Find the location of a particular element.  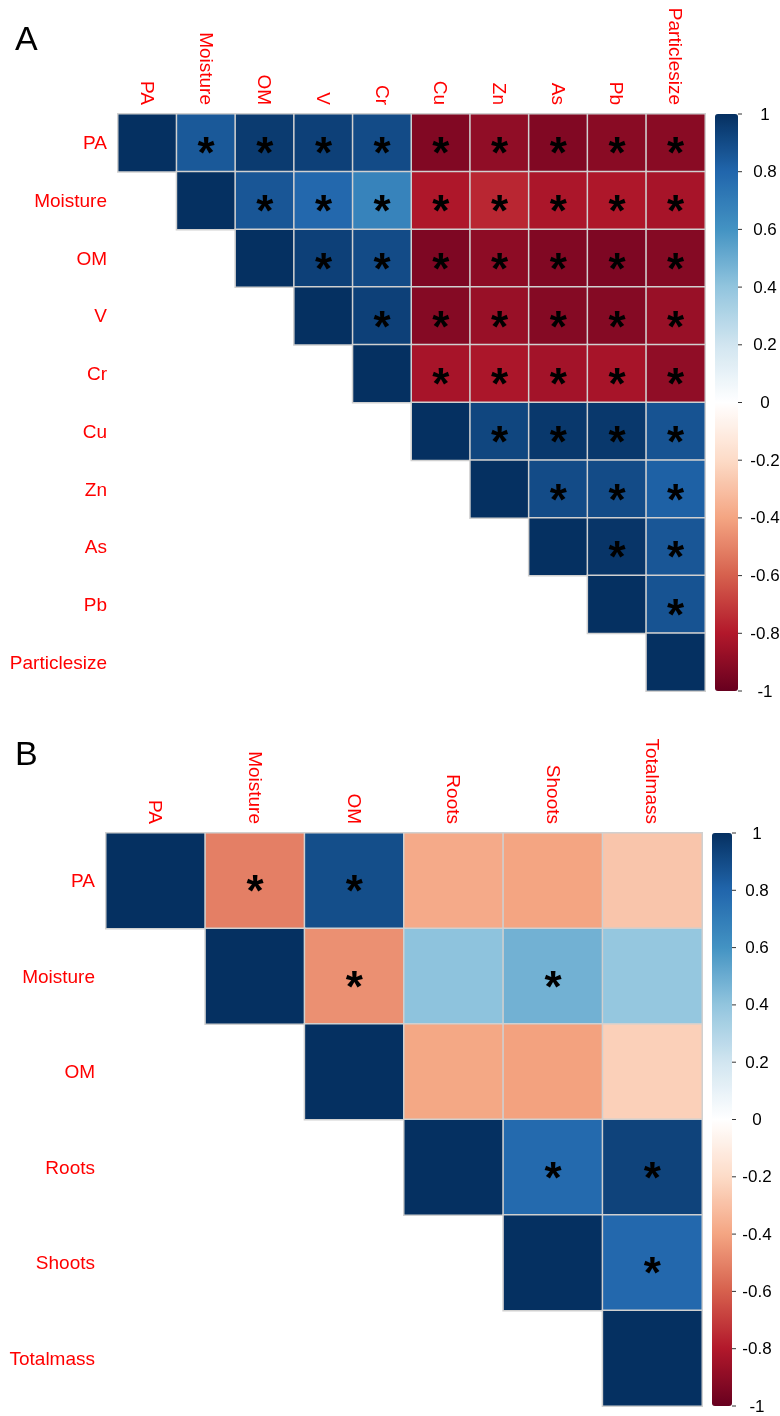

y-tick-label: As is located at coordinates (95, 547).